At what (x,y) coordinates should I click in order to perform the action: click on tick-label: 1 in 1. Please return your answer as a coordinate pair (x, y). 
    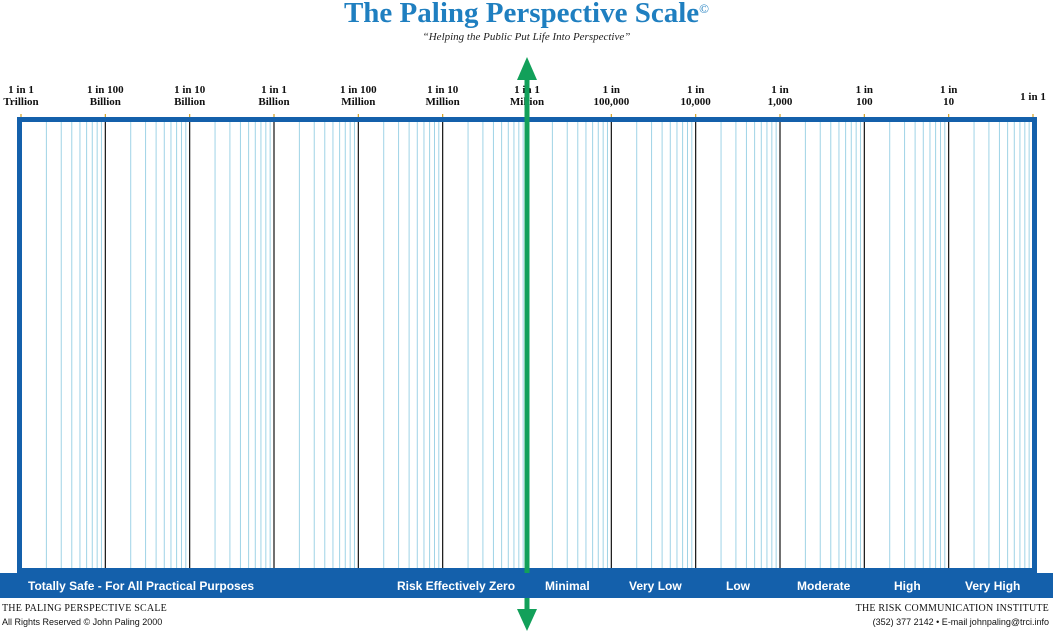
    Looking at the image, I should click on (1020, 97).